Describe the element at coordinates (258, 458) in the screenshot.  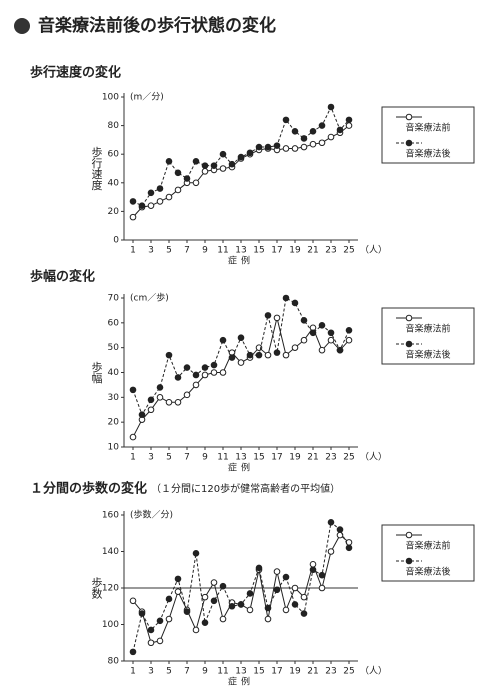
I see `x-tick-label: 15` at that location.